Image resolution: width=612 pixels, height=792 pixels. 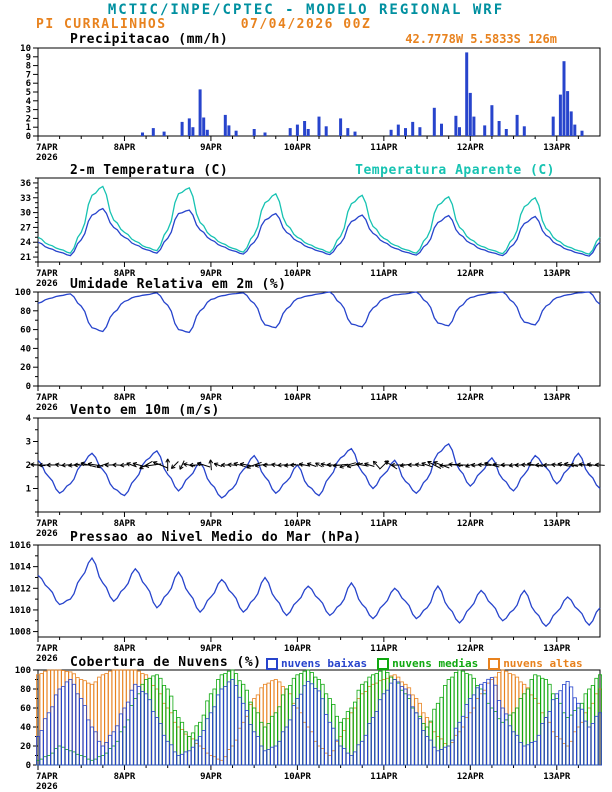 I want to click on legend-label-high-clouds: nuvens altas, so click(x=543, y=663).